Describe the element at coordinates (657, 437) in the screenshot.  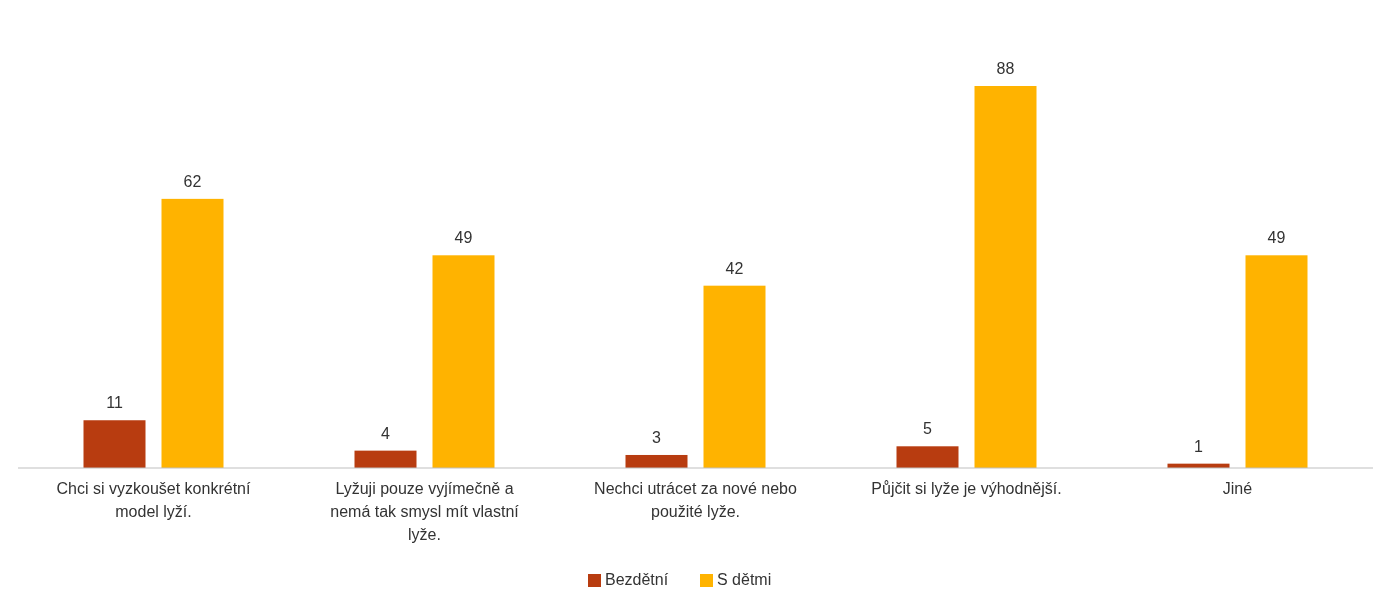
I see `data-label: 3` at that location.